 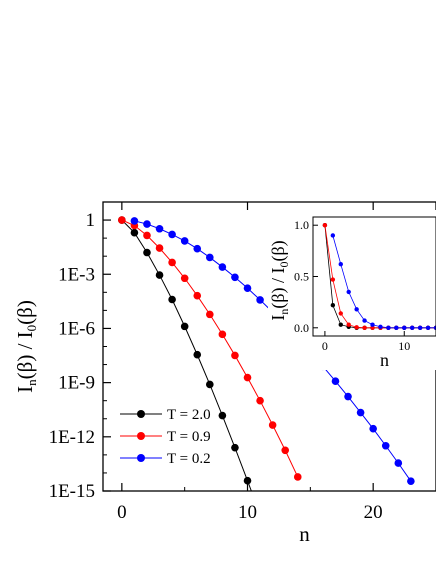 I want to click on main-y-axis-label: In(β) / I0(β), so click(x=26, y=346).